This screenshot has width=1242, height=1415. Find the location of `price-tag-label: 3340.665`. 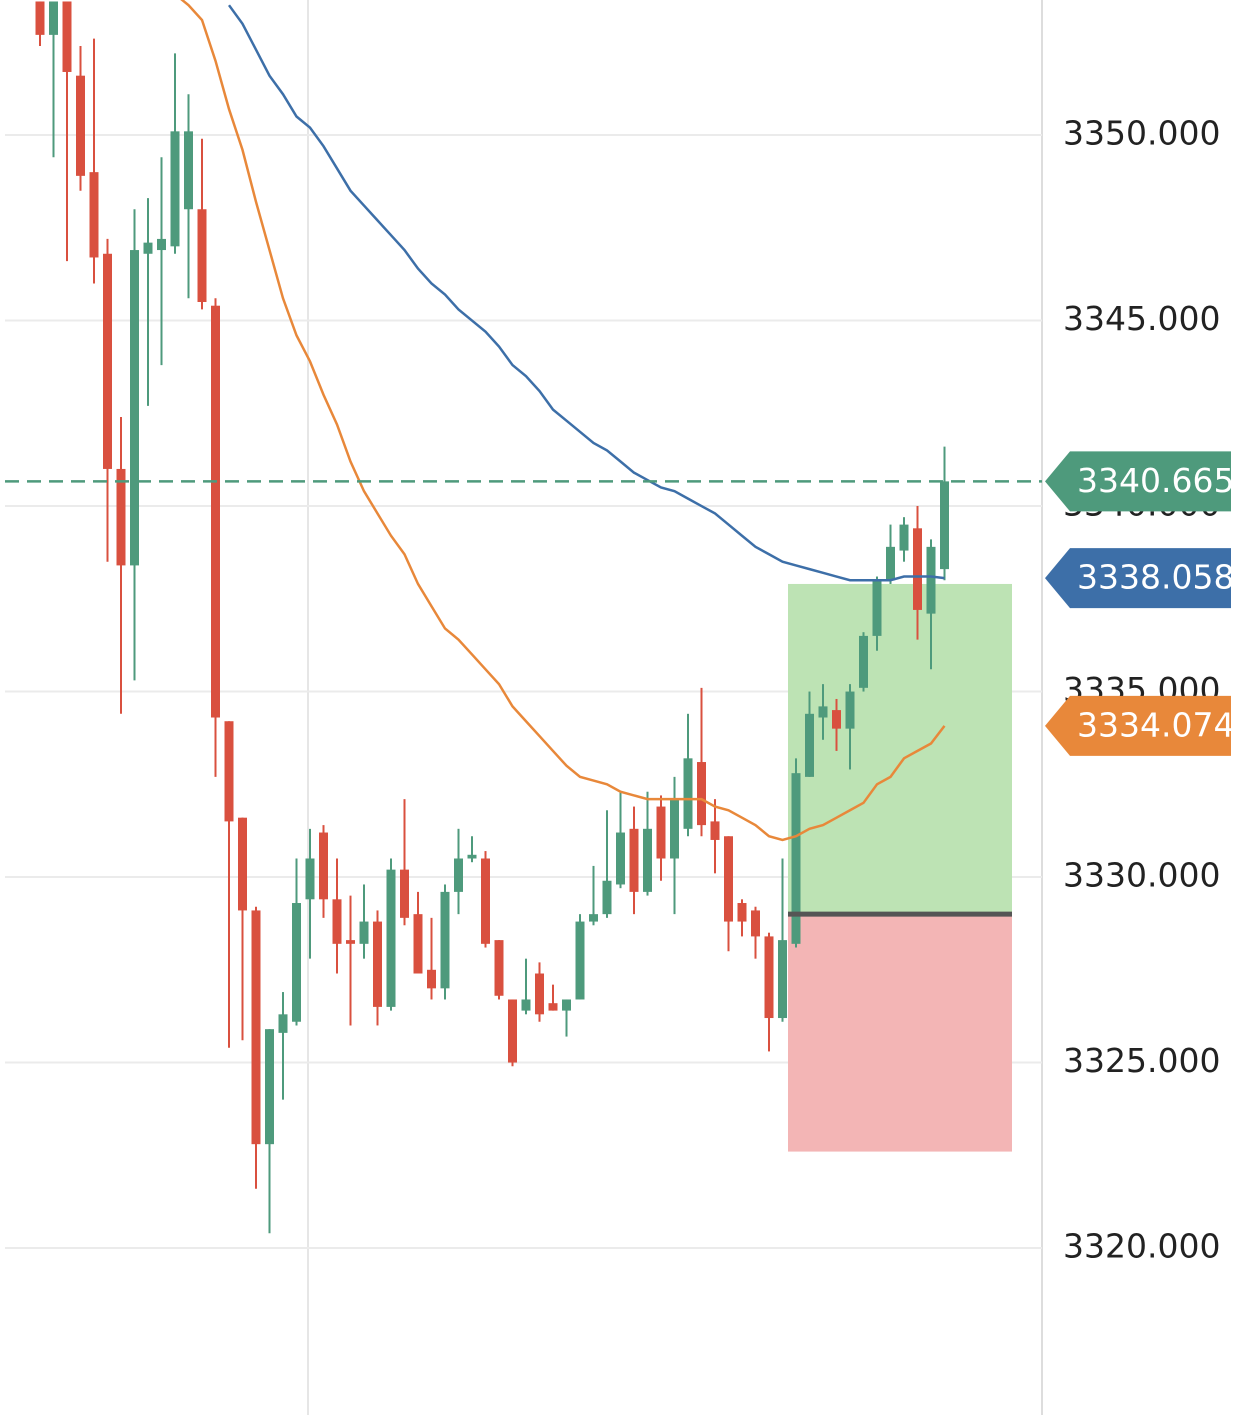

price-tag-label: 3340.665 is located at coordinates (1155, 480).